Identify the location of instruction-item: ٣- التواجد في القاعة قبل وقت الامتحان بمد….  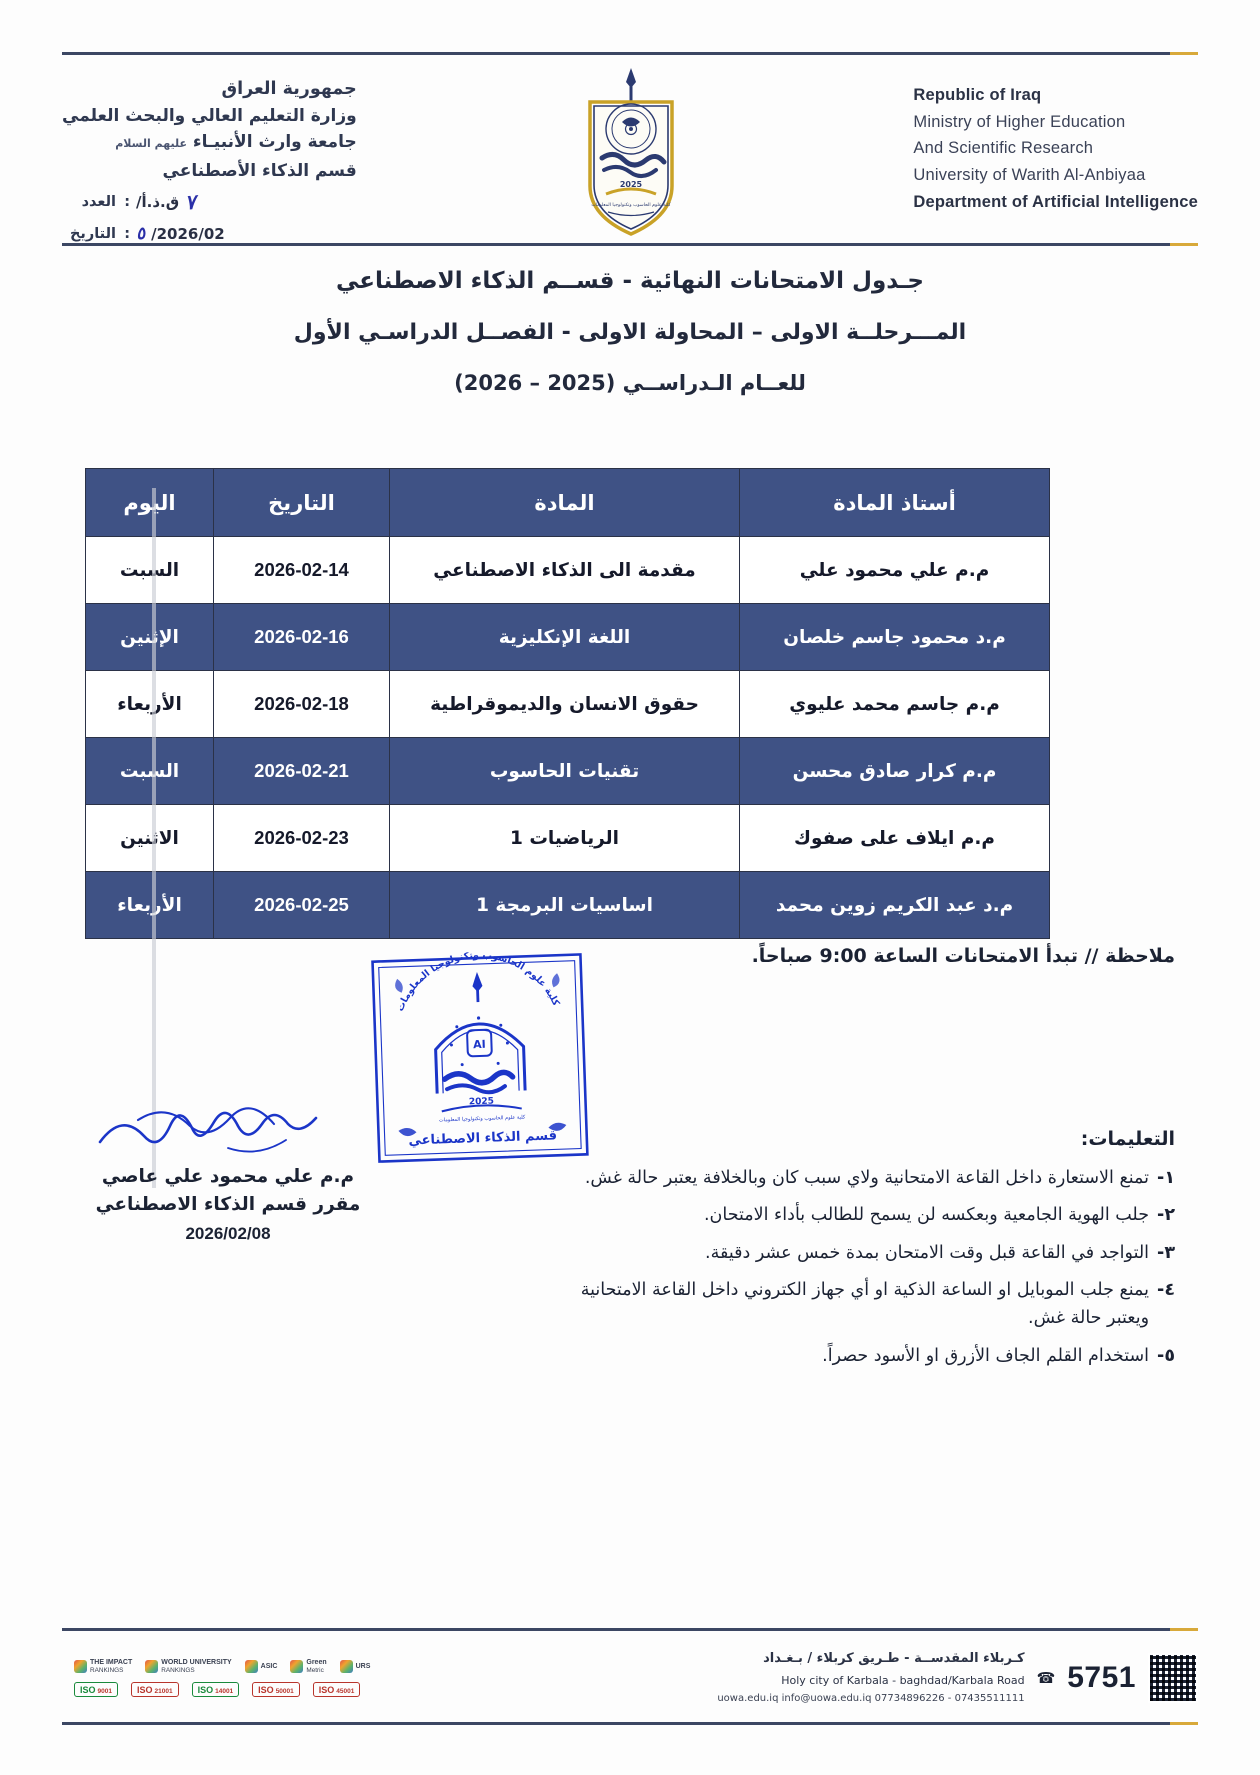
(860, 1253).